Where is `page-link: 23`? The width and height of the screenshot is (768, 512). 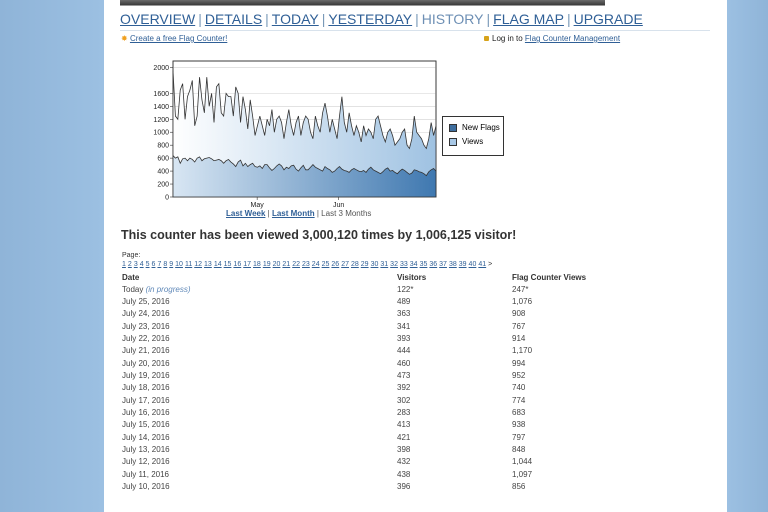 page-link: 23 is located at coordinates (306, 264).